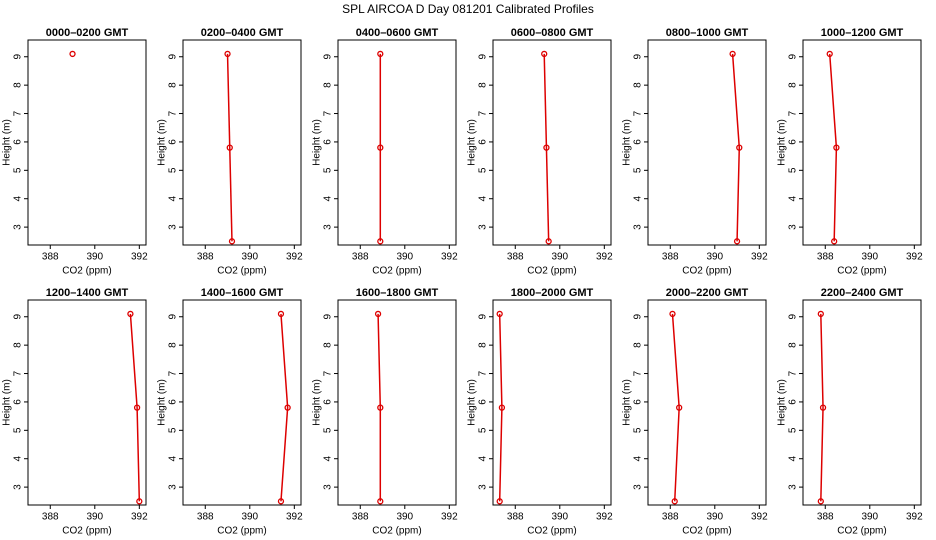  What do you see at coordinates (707, 293) in the screenshot?
I see `panel-title: 2000–2200 GMT` at bounding box center [707, 293].